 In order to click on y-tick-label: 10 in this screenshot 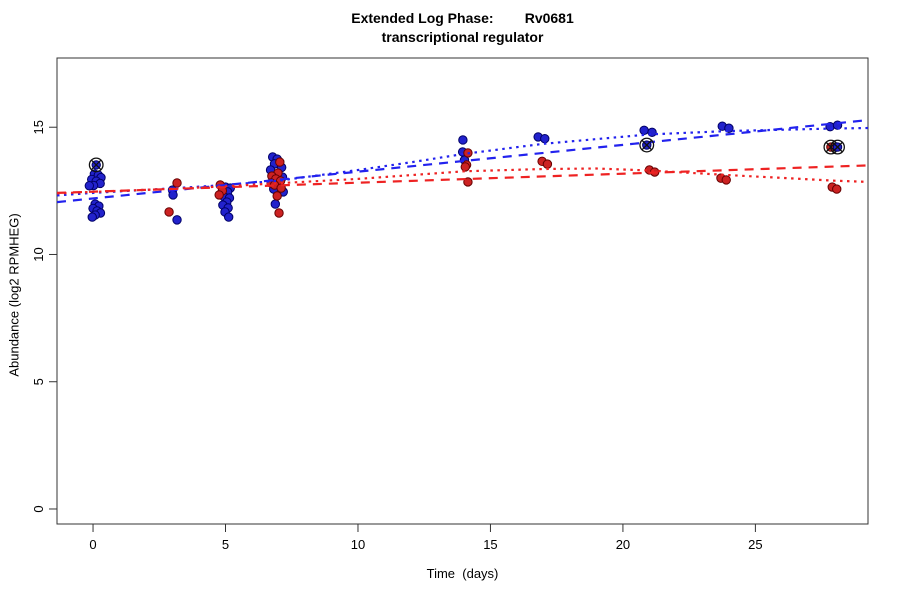, I will do `click(38, 254)`.